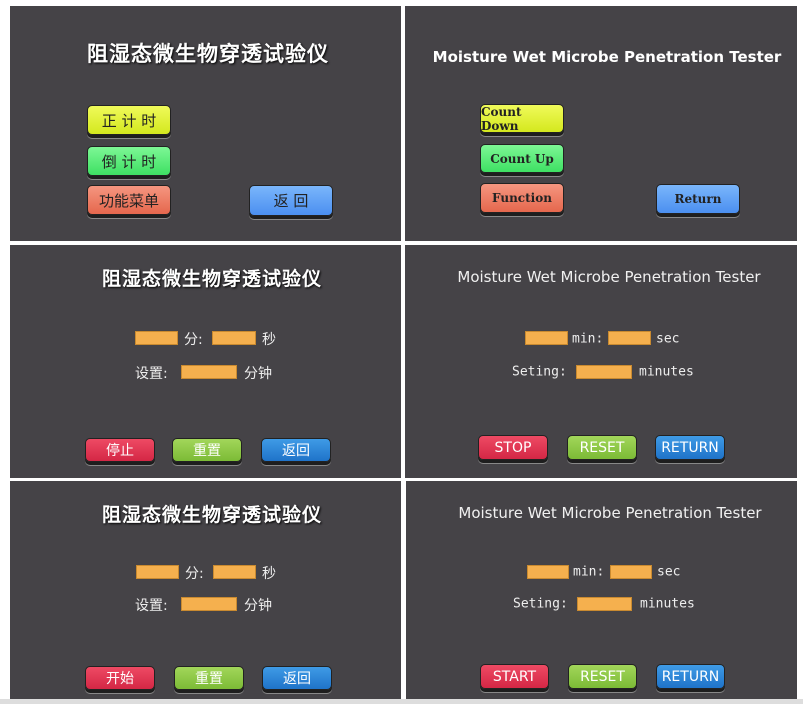 The width and height of the screenshot is (803, 704). I want to click on function-menu-button: 功能菜单, so click(129, 200).